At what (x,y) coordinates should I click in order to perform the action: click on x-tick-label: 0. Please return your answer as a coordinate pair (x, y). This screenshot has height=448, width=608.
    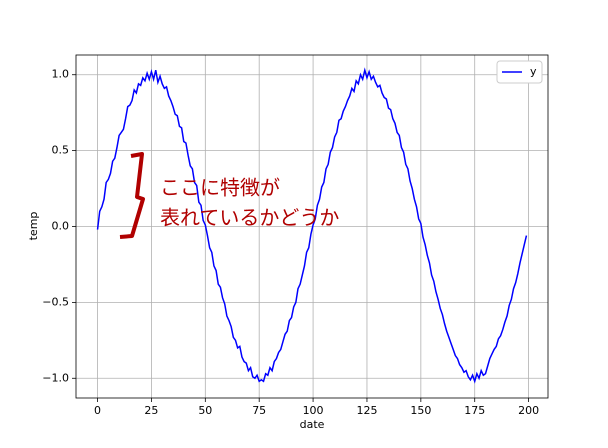
    Looking at the image, I should click on (97, 410).